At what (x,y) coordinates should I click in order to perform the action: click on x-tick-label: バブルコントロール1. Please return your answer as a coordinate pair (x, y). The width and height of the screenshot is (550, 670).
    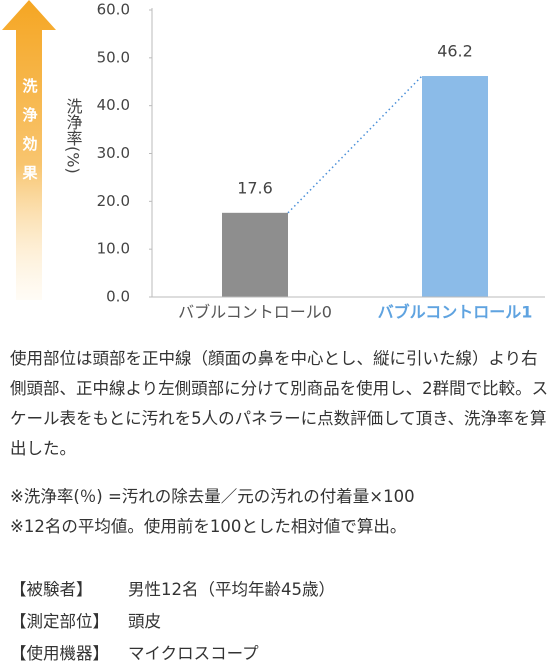
    Looking at the image, I should click on (455, 312).